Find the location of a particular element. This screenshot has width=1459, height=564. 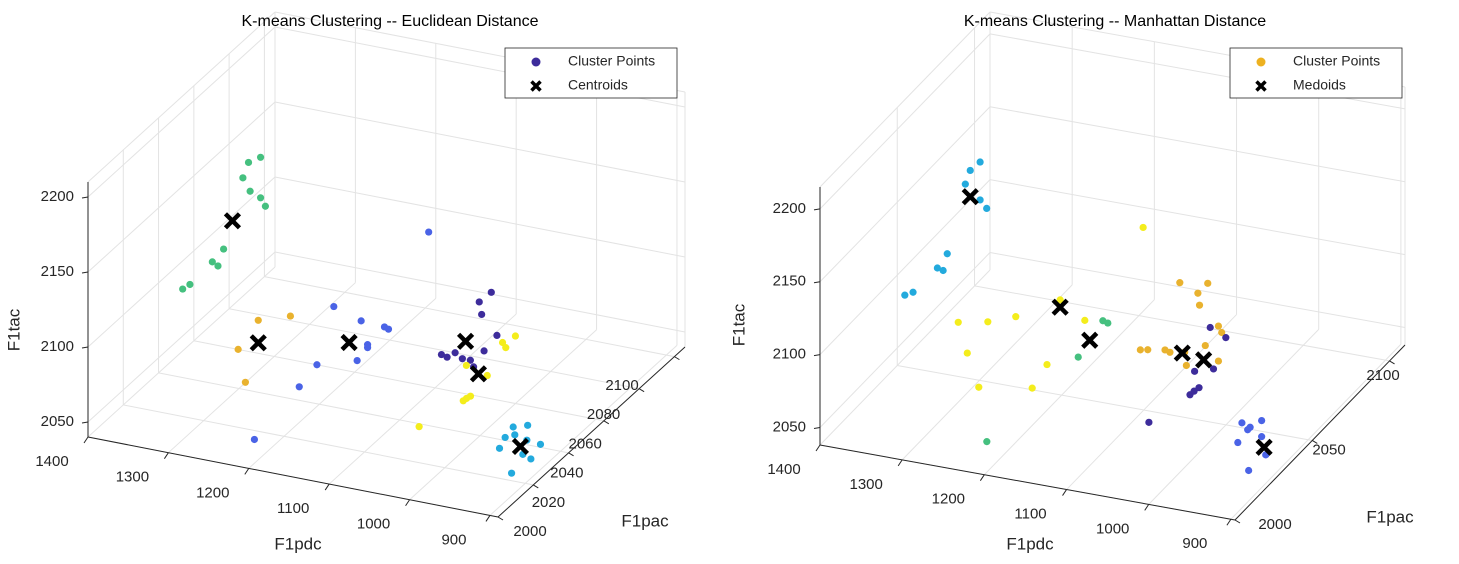

chart-title: K-means Clustering -- Manhattan Distance is located at coordinates (1115, 21).